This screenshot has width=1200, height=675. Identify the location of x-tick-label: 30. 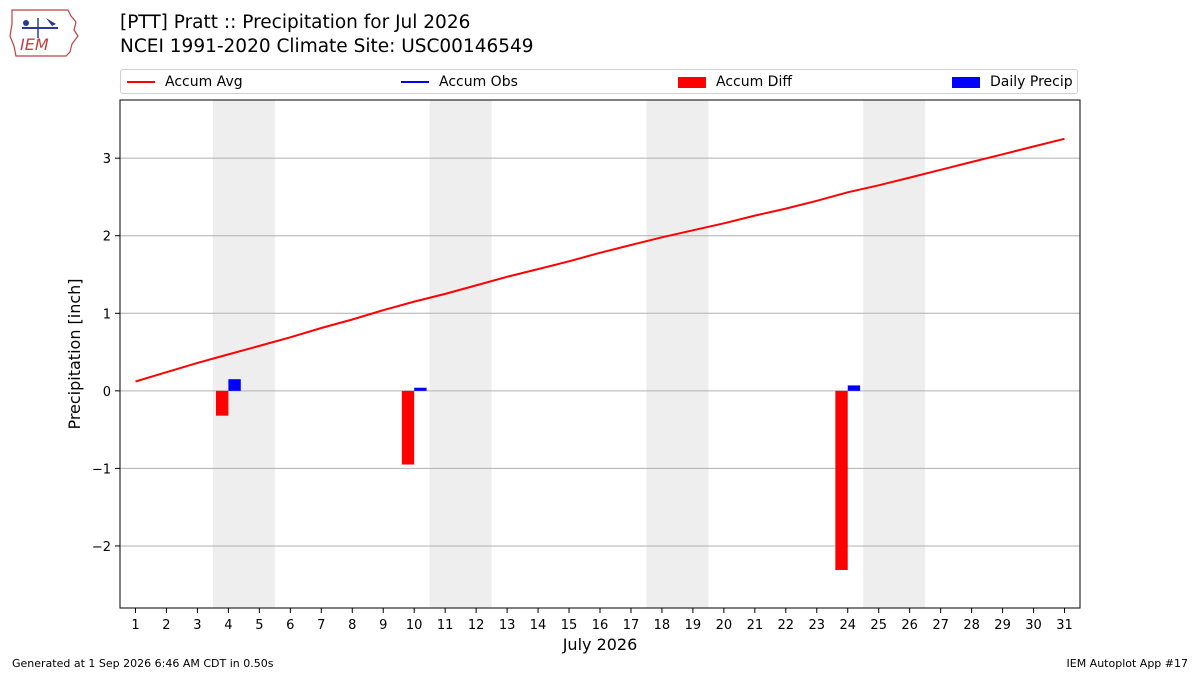
(1033, 625).